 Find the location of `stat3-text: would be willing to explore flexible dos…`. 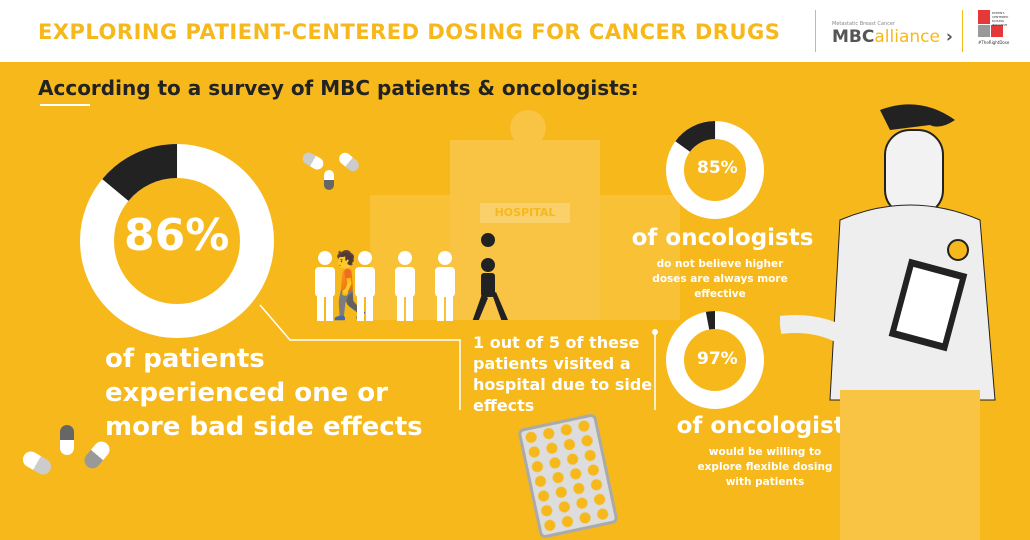

stat3-text: would be willing to explore flexible dos… is located at coordinates (765, 467).